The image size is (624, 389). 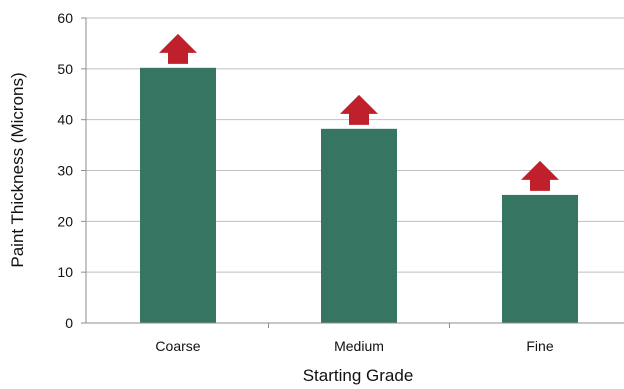 What do you see at coordinates (539, 346) in the screenshot?
I see `x-tick-label: Fine` at bounding box center [539, 346].